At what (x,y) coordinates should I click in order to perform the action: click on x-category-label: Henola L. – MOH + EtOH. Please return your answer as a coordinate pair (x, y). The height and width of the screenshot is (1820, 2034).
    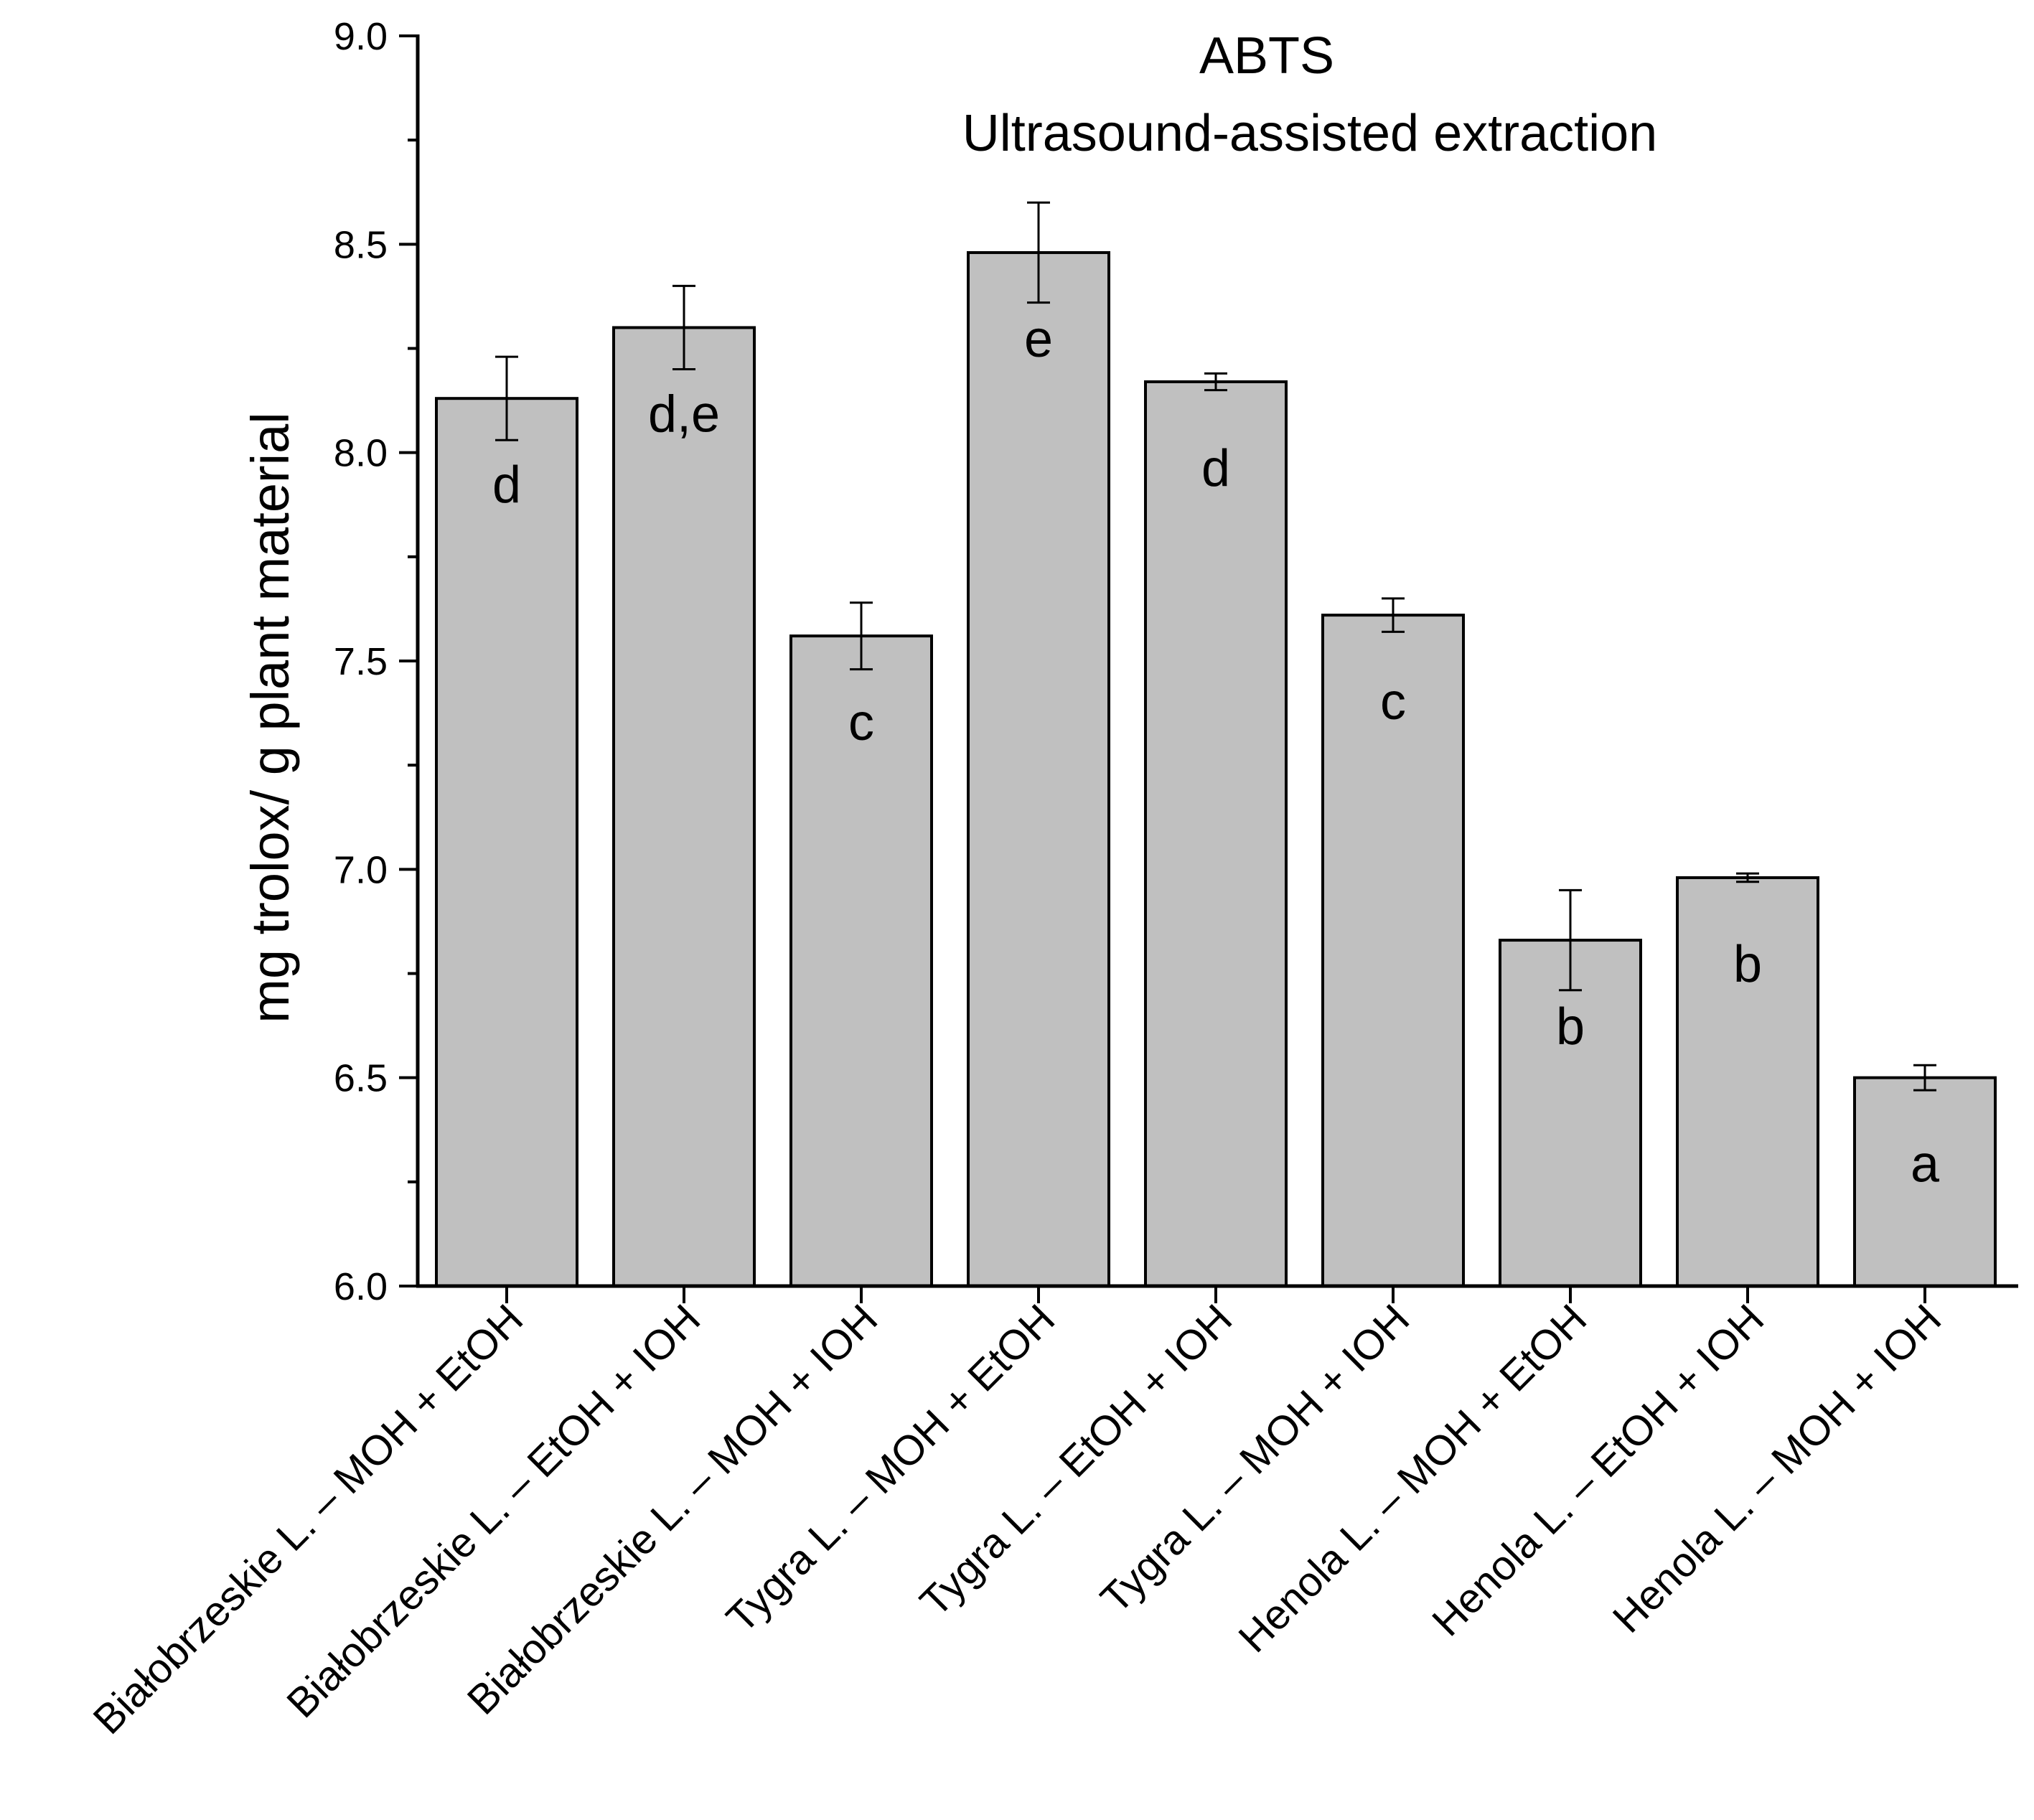
    Looking at the image, I should click on (1412, 1478).